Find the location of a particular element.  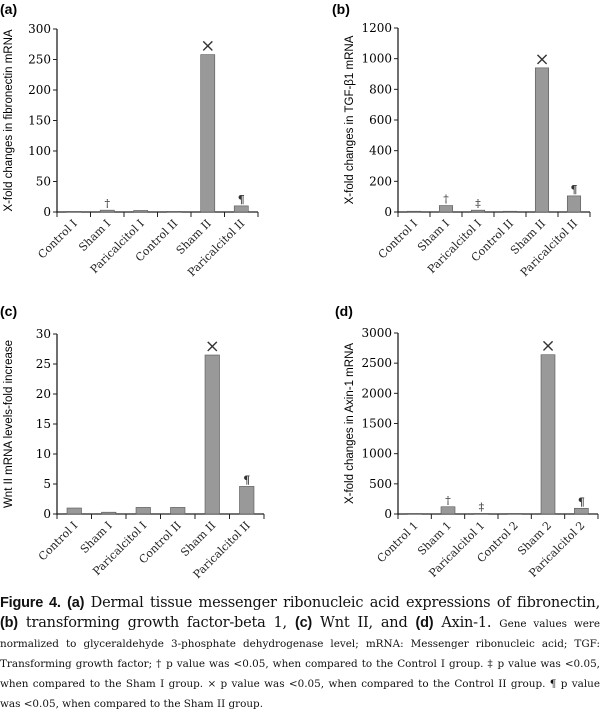

panel-label: (b) is located at coordinates (341, 9).